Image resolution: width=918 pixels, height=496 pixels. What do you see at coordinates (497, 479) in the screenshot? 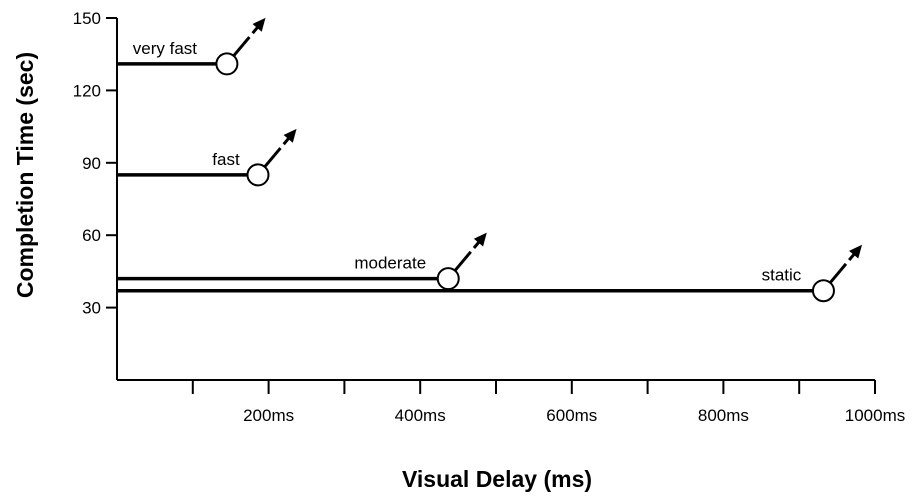
I see `x-axis-title: Visual Delay (ms)` at bounding box center [497, 479].